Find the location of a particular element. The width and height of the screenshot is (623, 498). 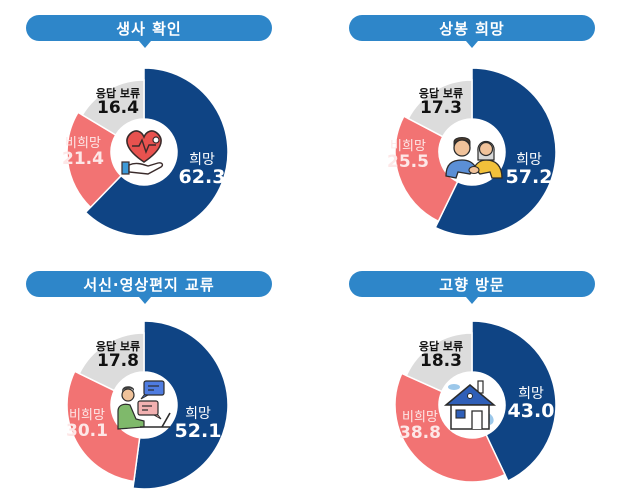

slice-label-hope: 희망 57.2 is located at coordinates (529, 170).